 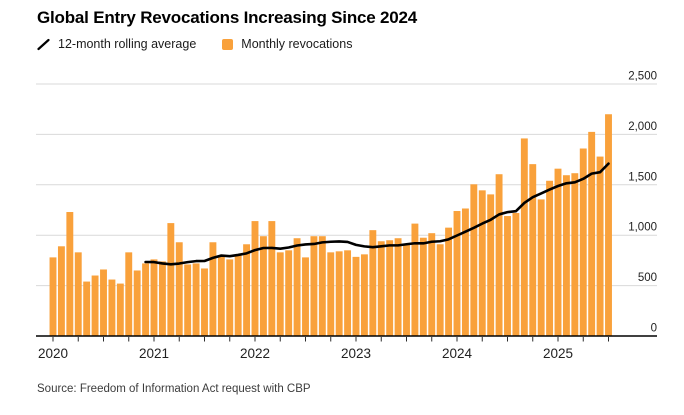 I want to click on x-axis-labels: 2020 2021 2022 2023 2024 2025, so click(x=305, y=353).